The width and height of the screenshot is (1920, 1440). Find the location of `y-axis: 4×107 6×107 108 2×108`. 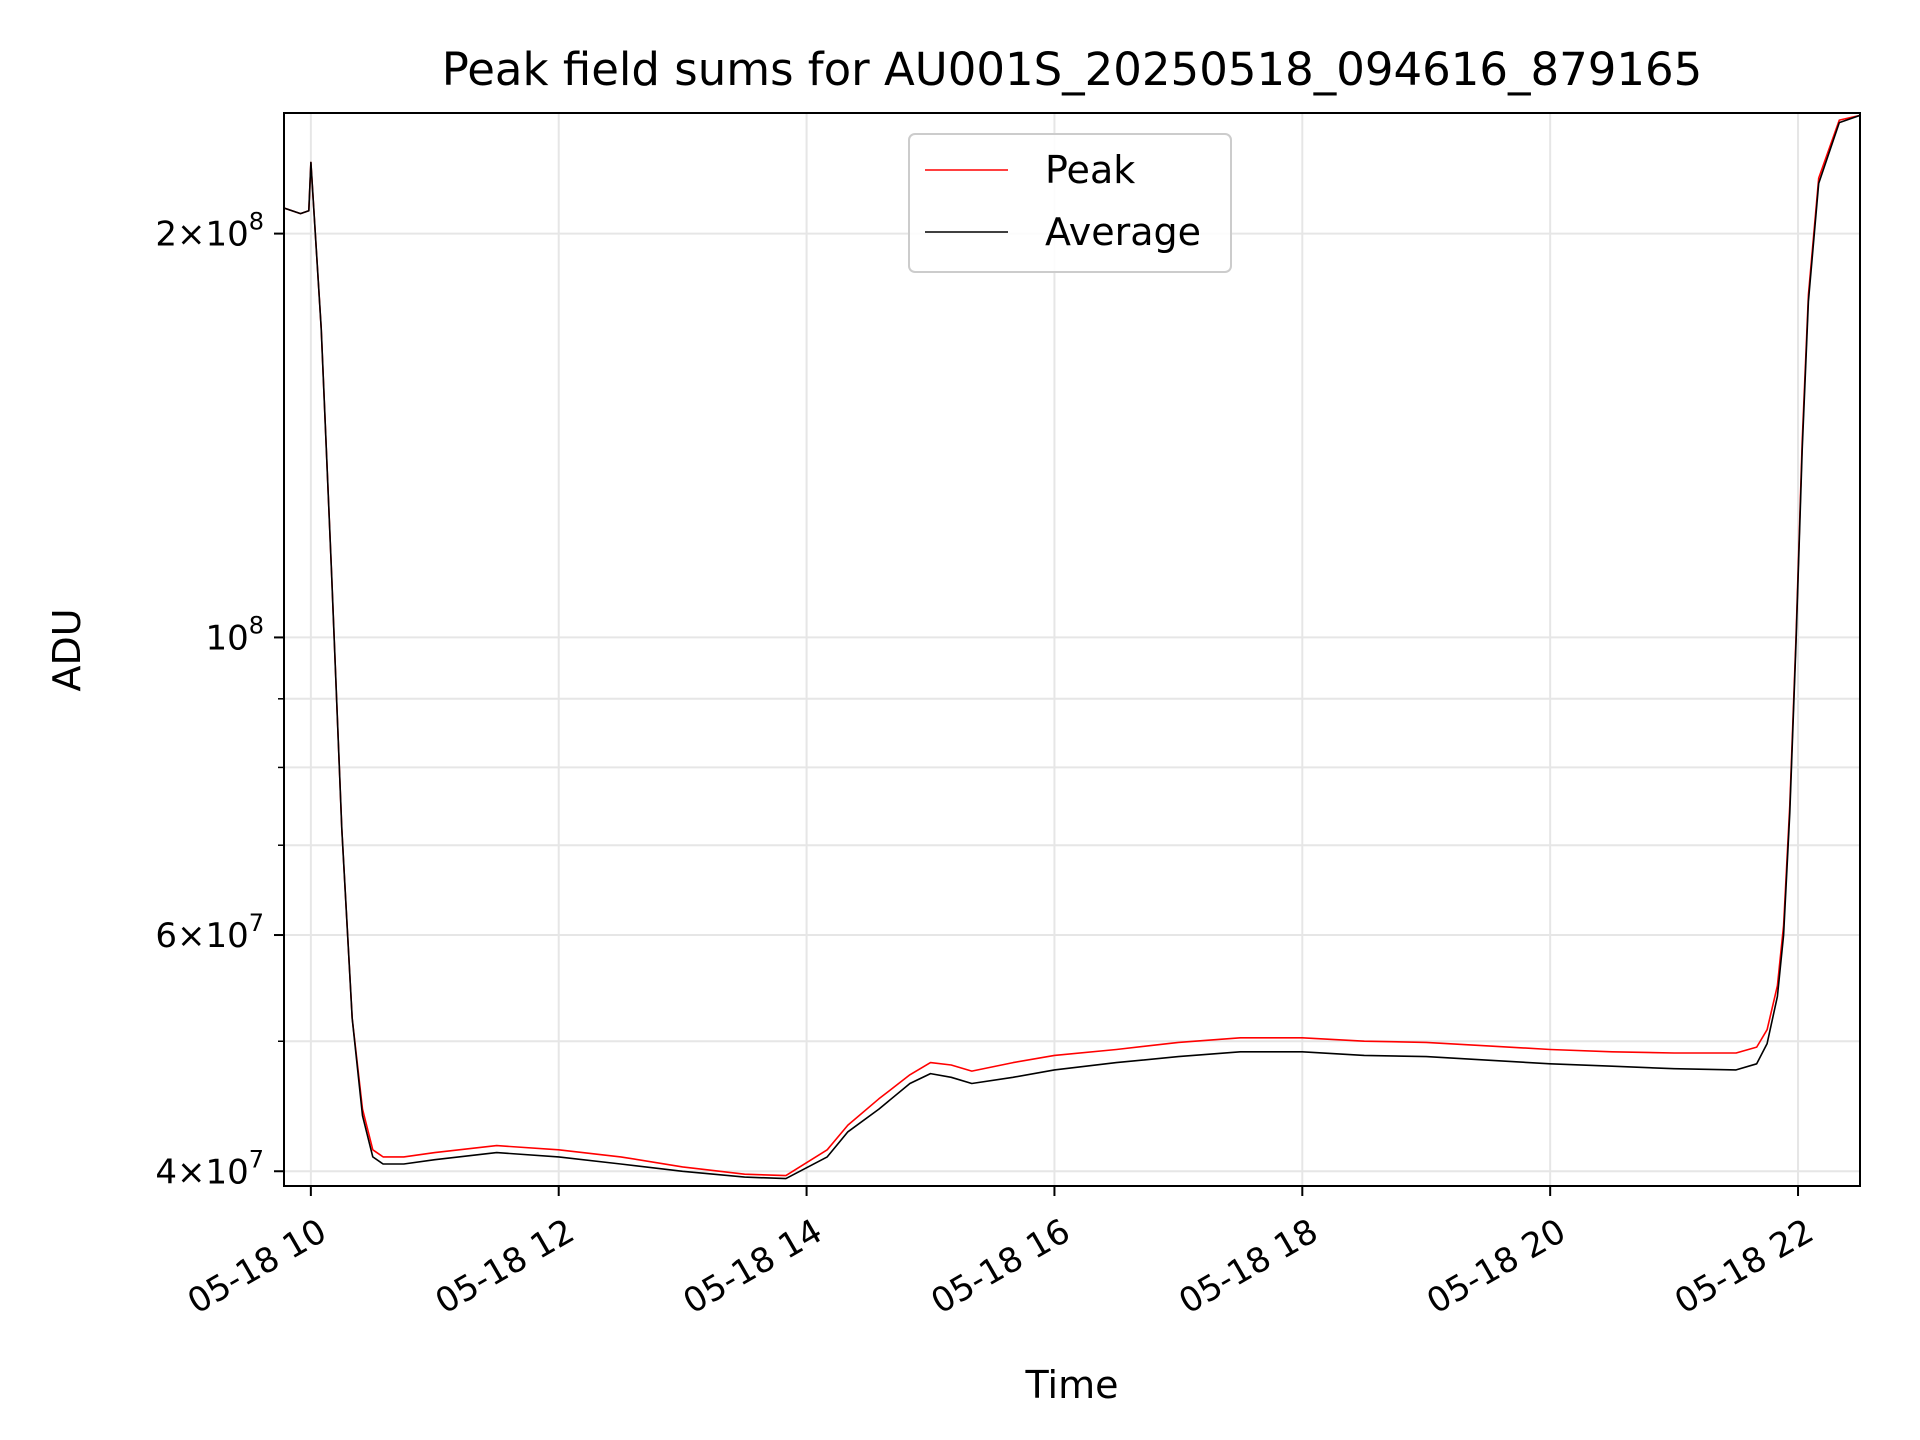

y-axis: 4×107 6×107 108 2×108 is located at coordinates (219, 700).